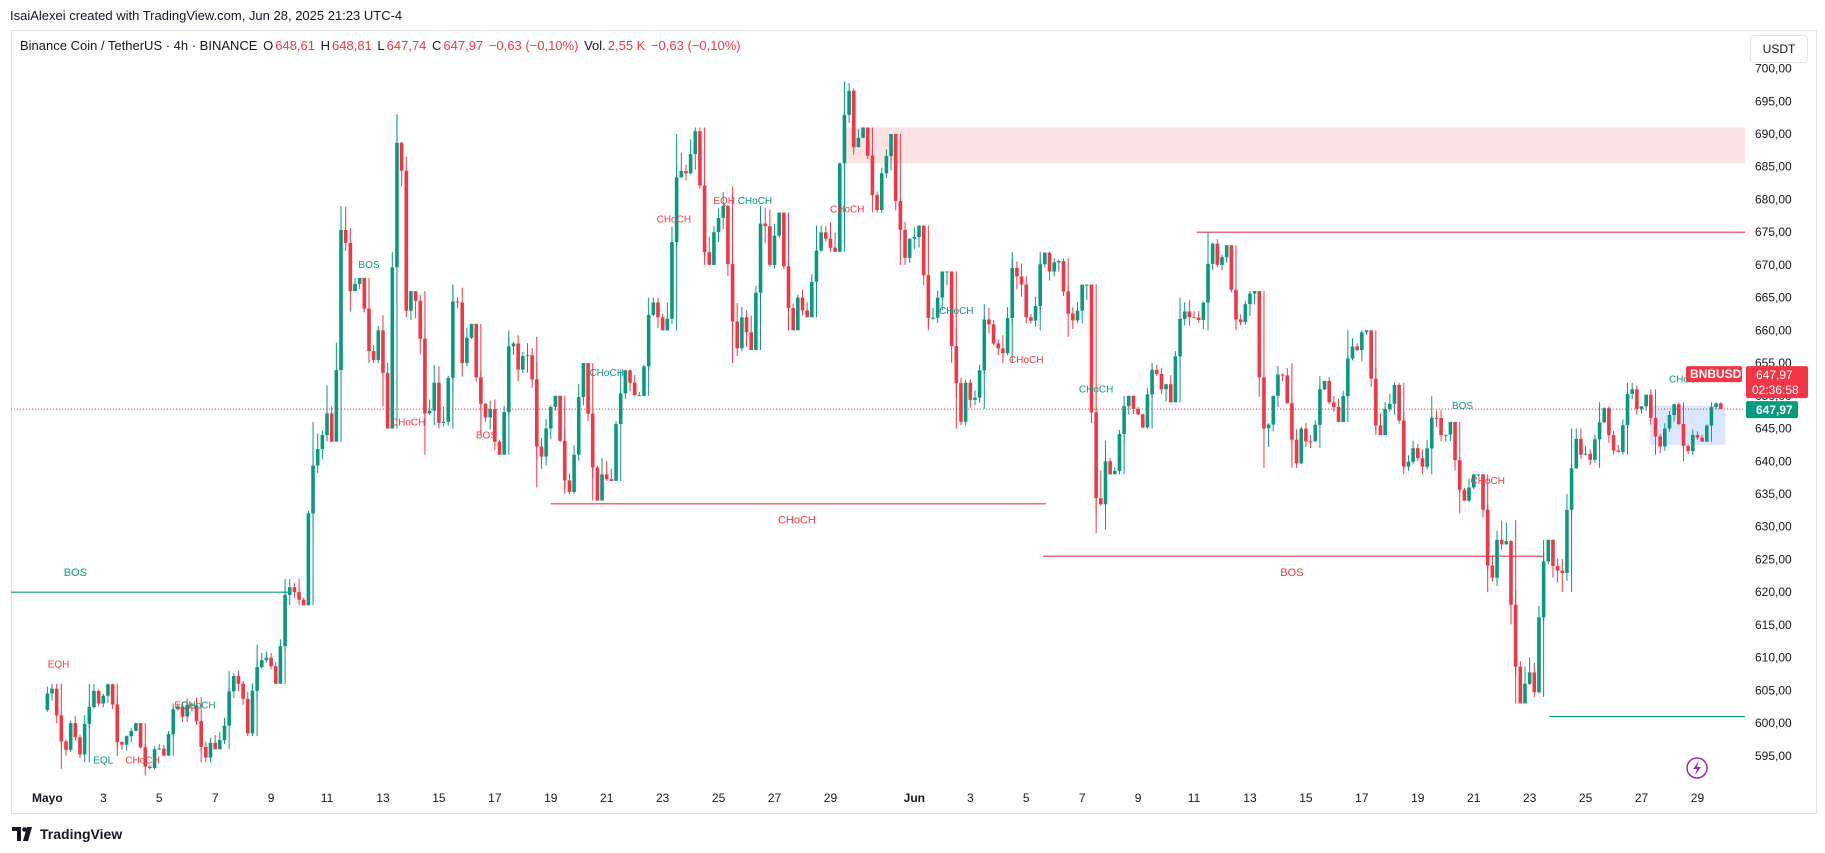 The width and height of the screenshot is (1825, 853). I want to click on time-tick-label: 7, so click(215, 798).